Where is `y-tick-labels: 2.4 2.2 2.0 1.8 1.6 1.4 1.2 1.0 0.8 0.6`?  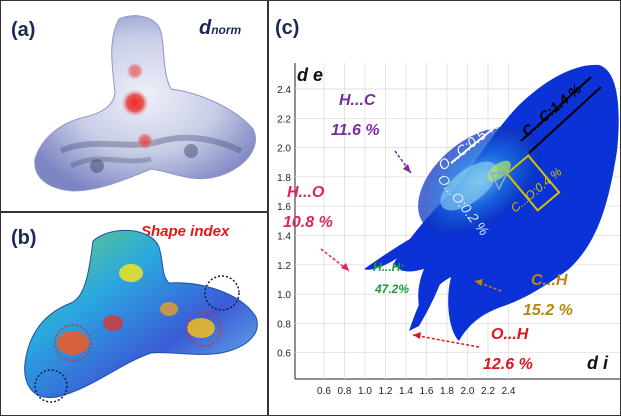 y-tick-labels: 2.4 2.2 2.0 1.8 1.6 1.4 1.2 1.0 0.8 0.6 is located at coordinates (284, 222).